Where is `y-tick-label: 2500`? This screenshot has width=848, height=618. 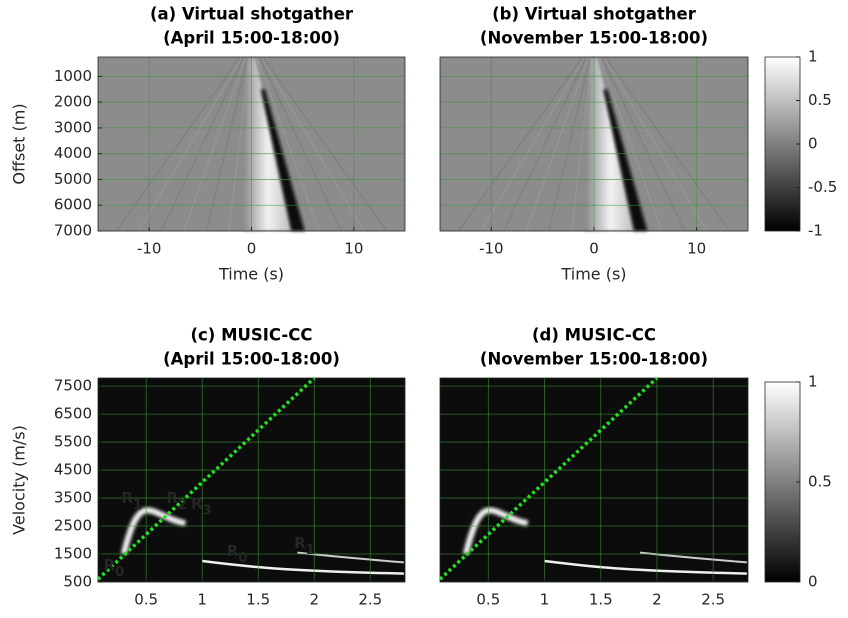 y-tick-label: 2500 is located at coordinates (73, 526).